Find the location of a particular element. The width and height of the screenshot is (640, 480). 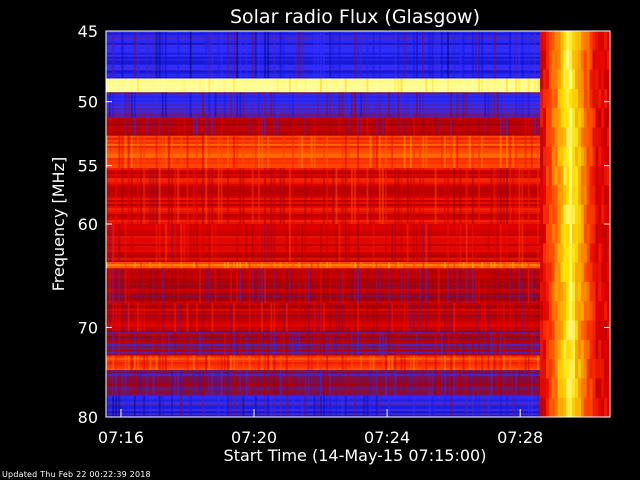

y-tick-label: 70 is located at coordinates (88, 327).